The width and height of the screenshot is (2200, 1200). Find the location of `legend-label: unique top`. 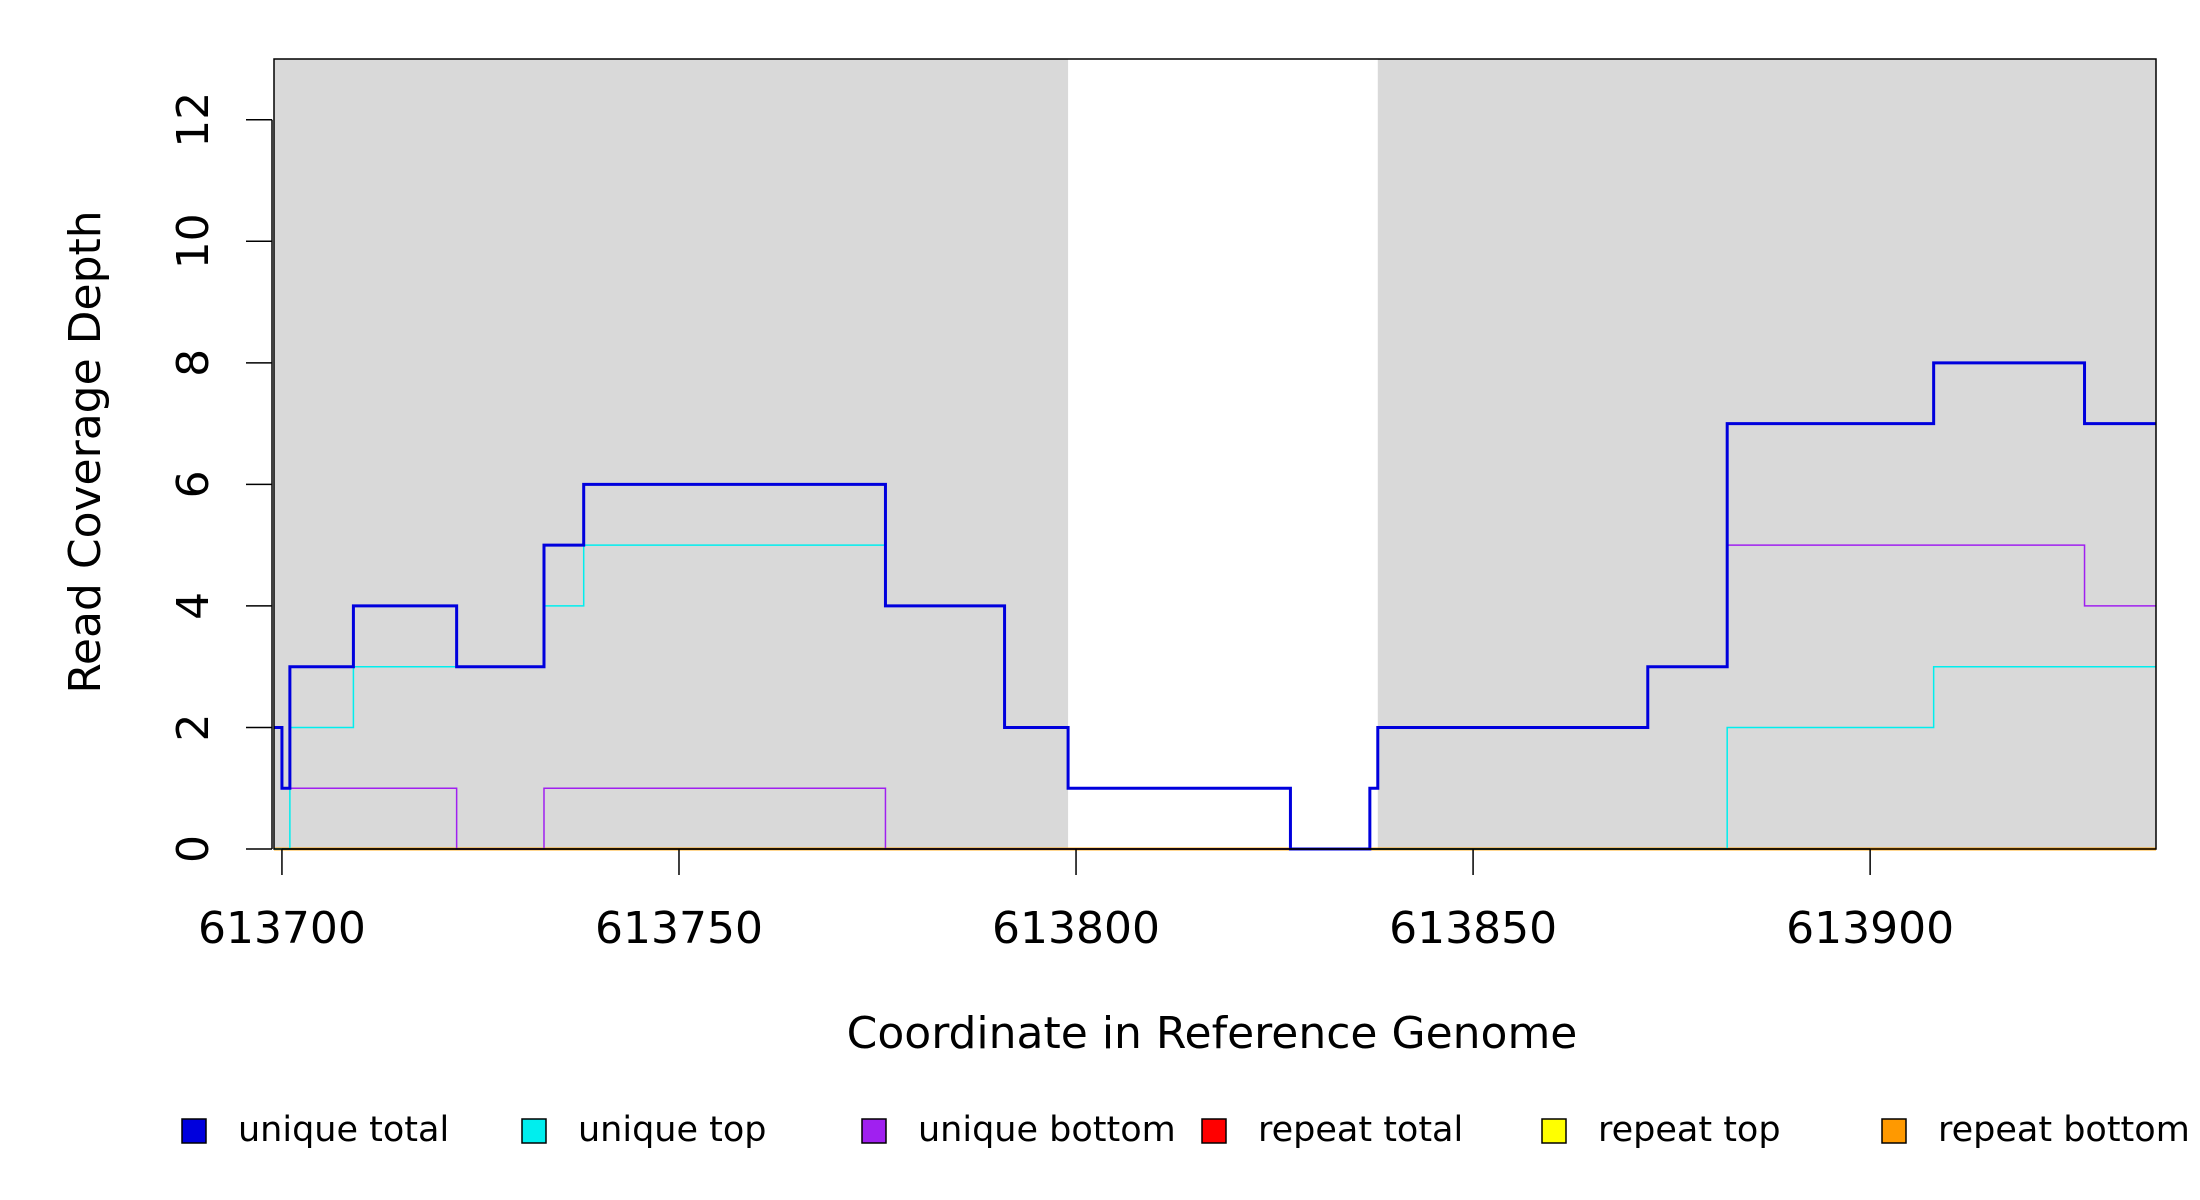

legend-label: unique top is located at coordinates (672, 1130).